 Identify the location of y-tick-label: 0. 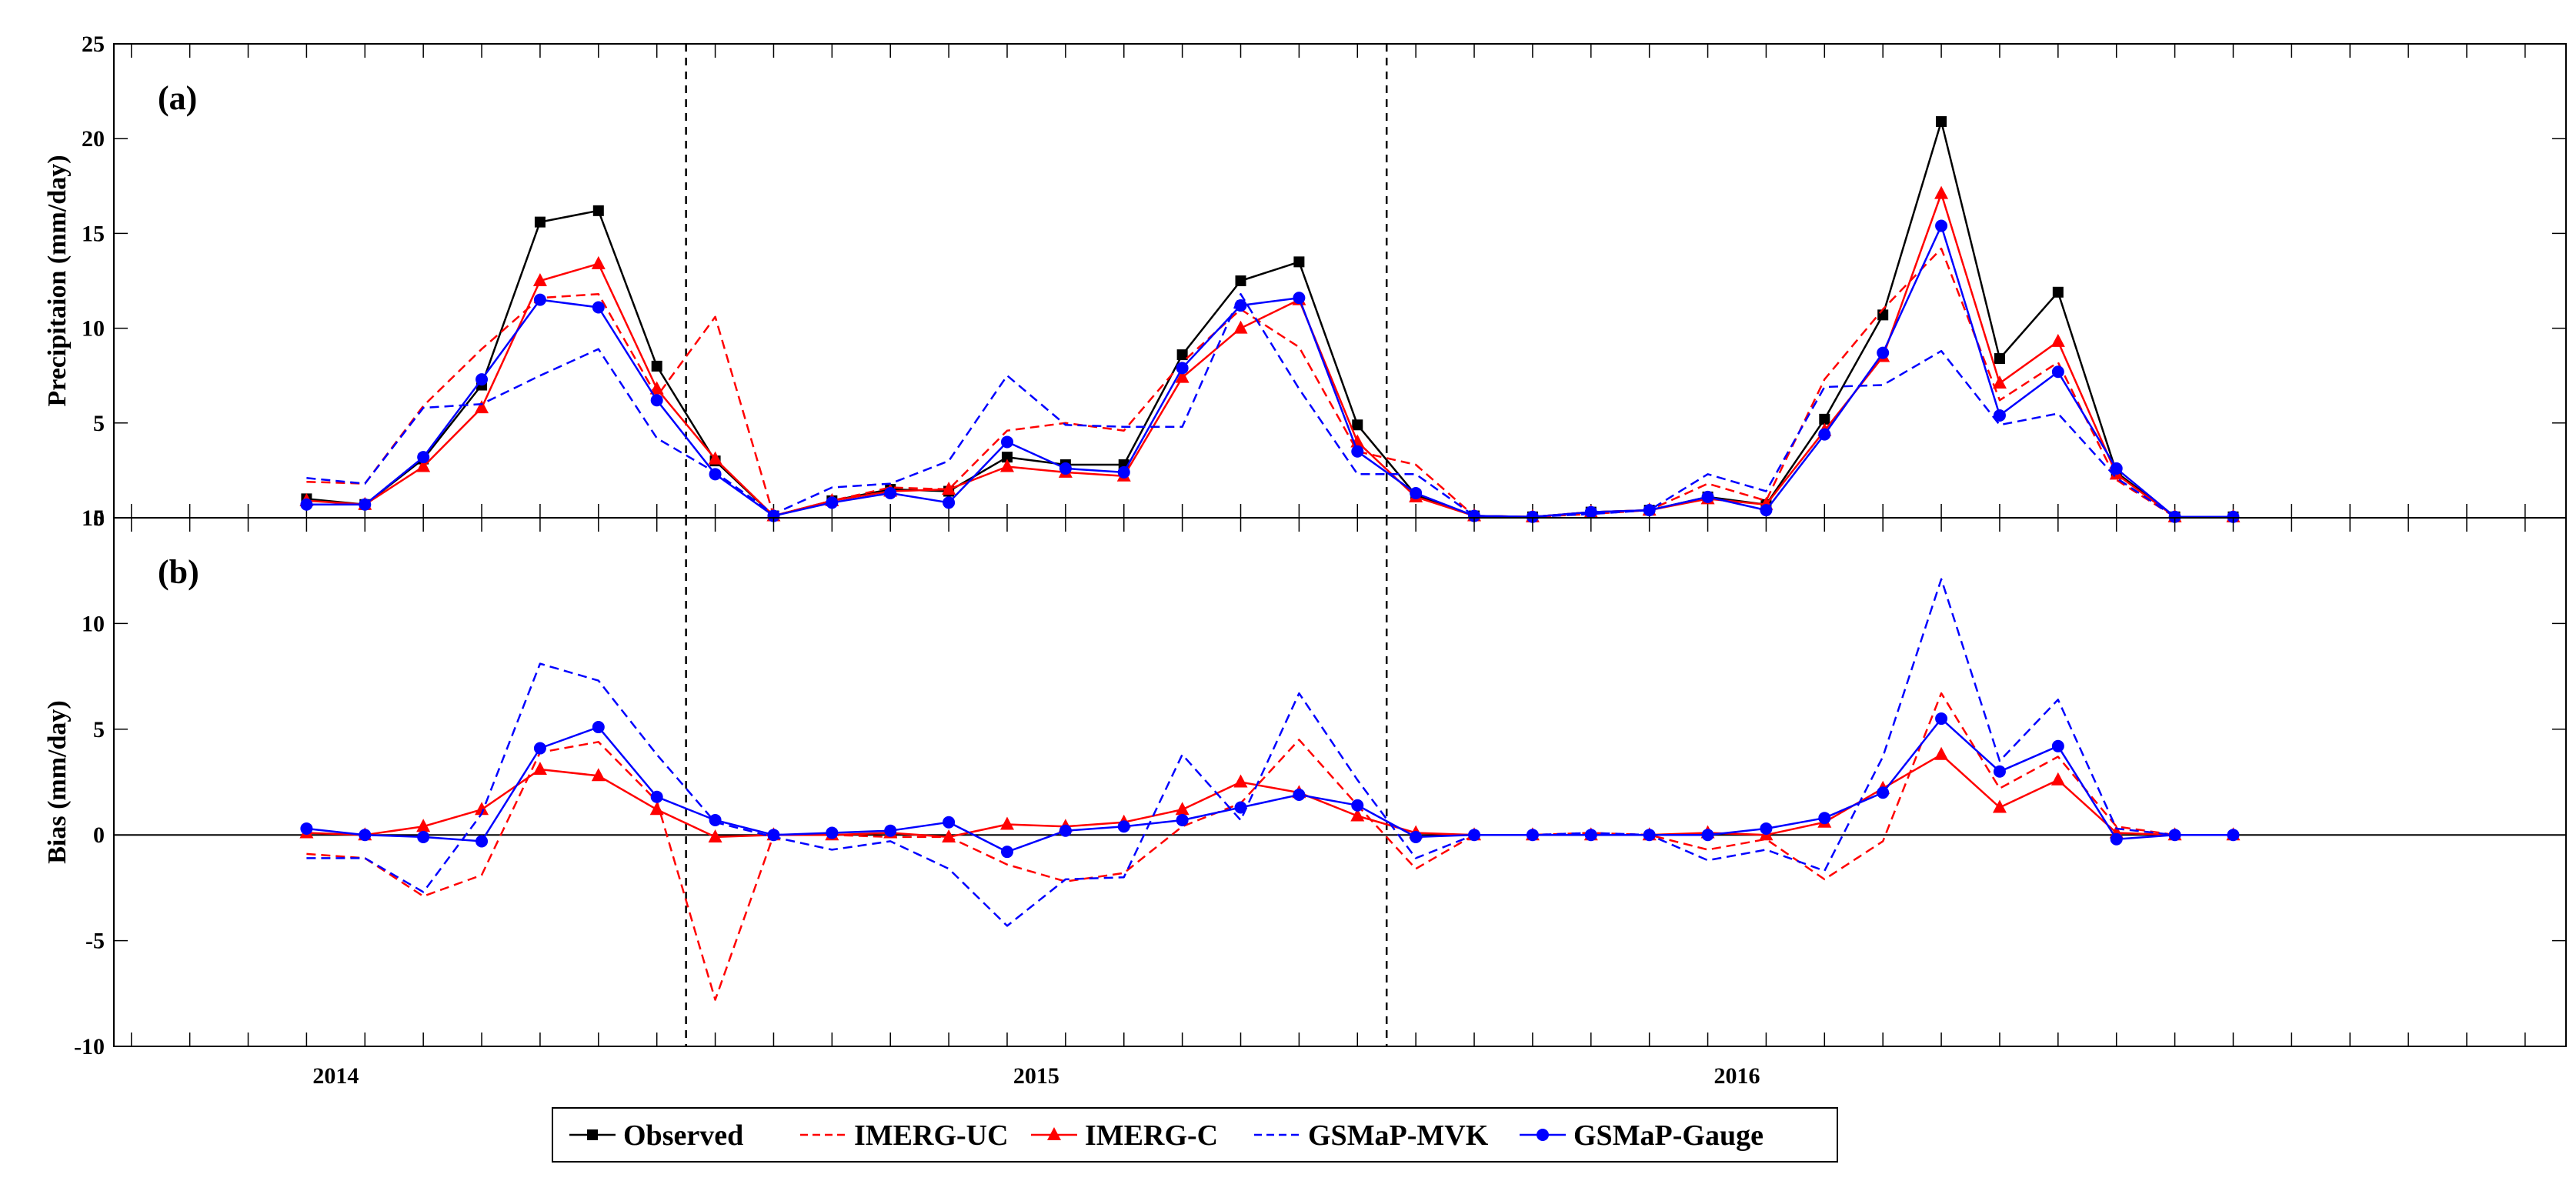
(99, 518).